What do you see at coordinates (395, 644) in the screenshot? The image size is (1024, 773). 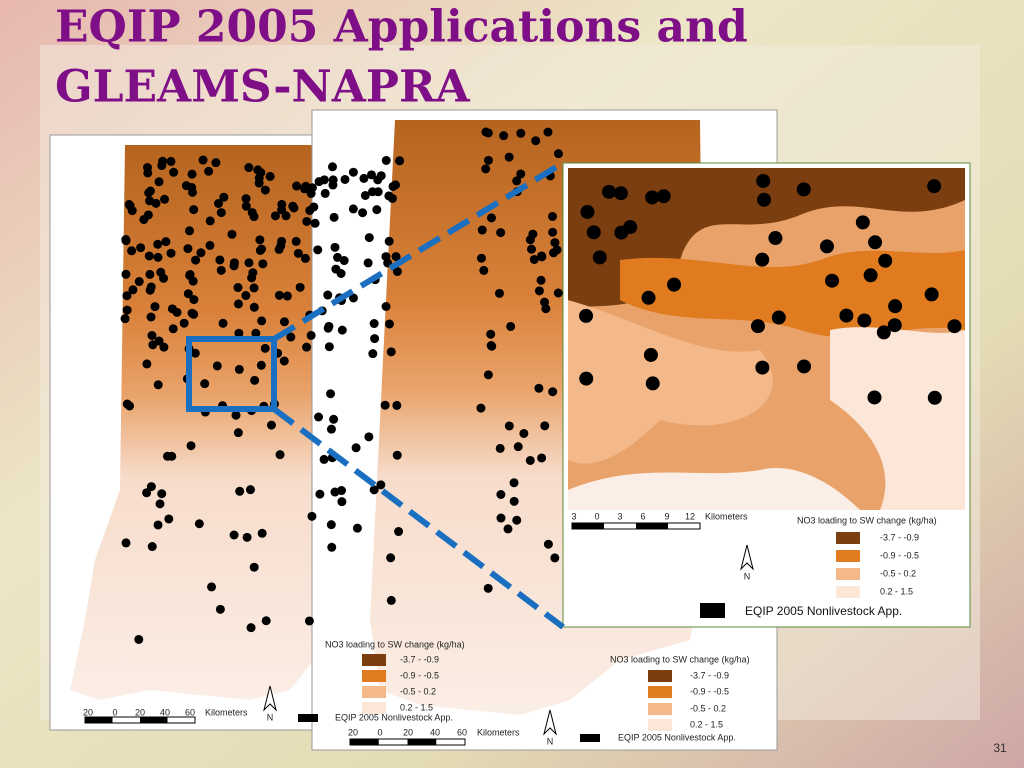 I see `legend-title: NO3 loading to SW change (kg/ha)` at bounding box center [395, 644].